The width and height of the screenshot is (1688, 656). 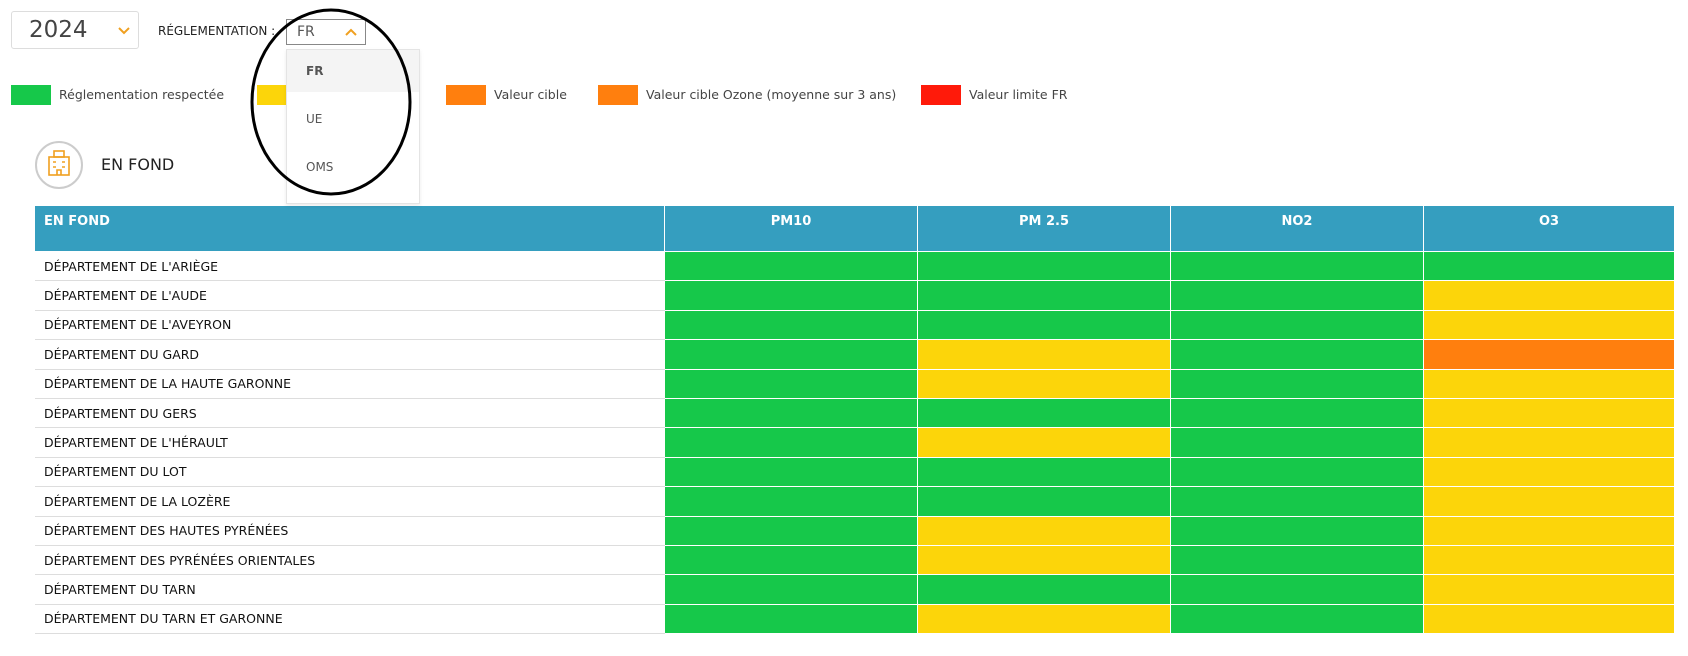 I want to click on row-name: DÉPARTEMENT DES HAUTES PYRÉNÉES, so click(x=350, y=531).